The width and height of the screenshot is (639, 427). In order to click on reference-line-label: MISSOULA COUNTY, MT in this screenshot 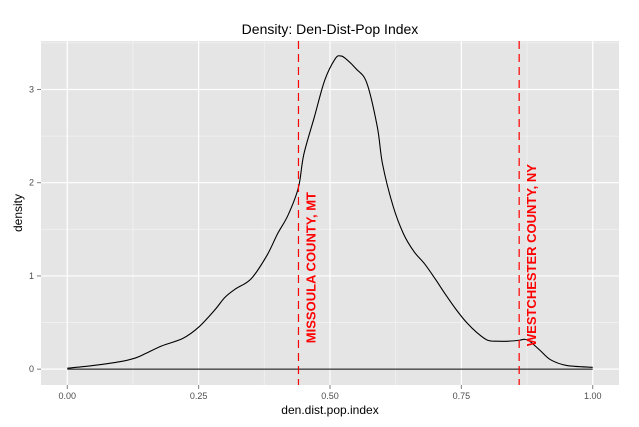, I will do `click(311, 267)`.